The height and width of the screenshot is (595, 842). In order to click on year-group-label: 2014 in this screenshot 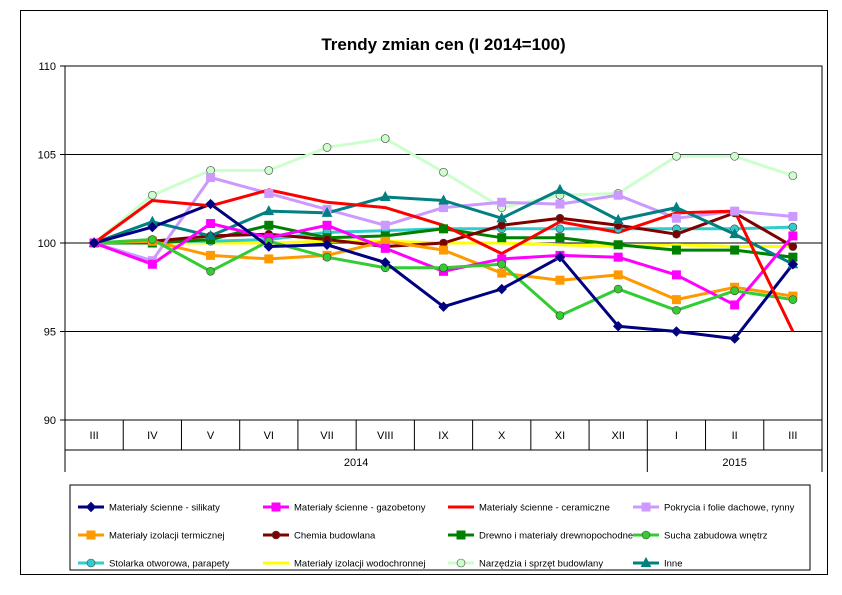, I will do `click(356, 463)`.